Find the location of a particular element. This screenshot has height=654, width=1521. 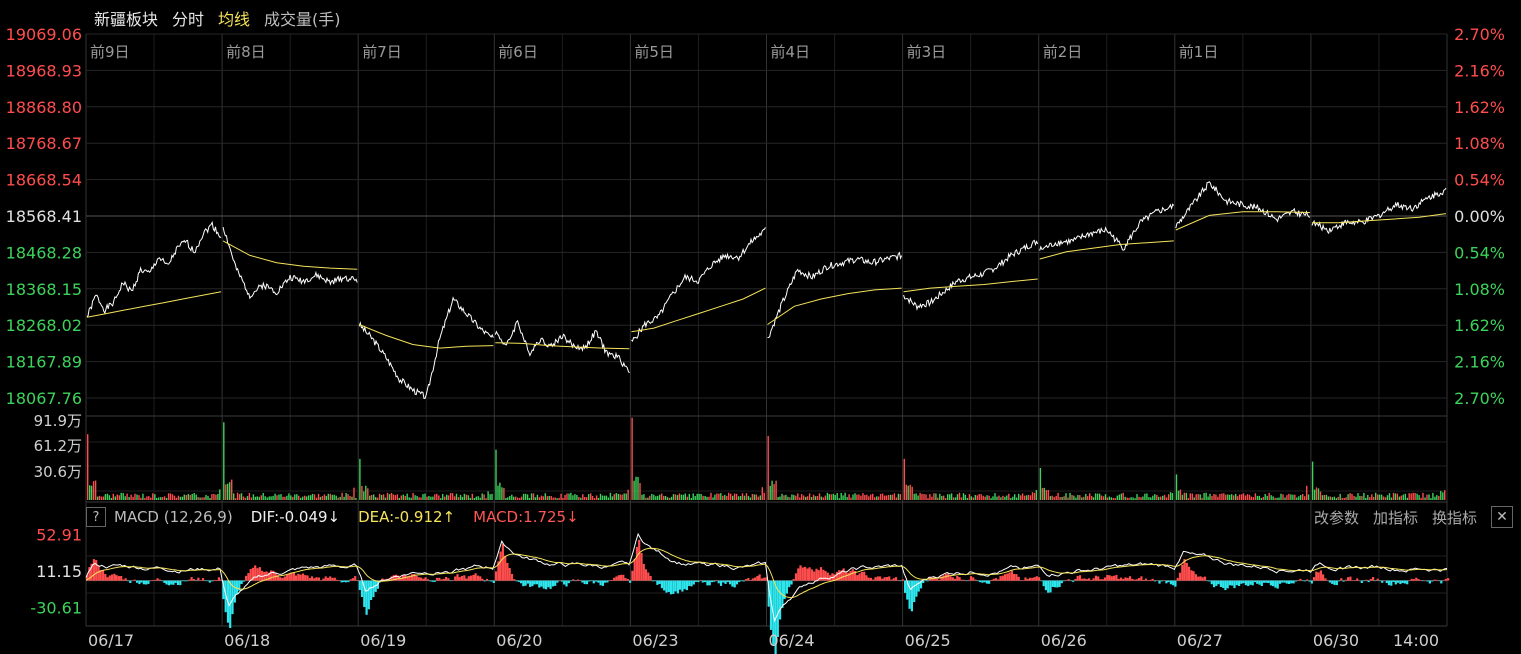

switch-indicator-button: 换指标 is located at coordinates (1454, 517).